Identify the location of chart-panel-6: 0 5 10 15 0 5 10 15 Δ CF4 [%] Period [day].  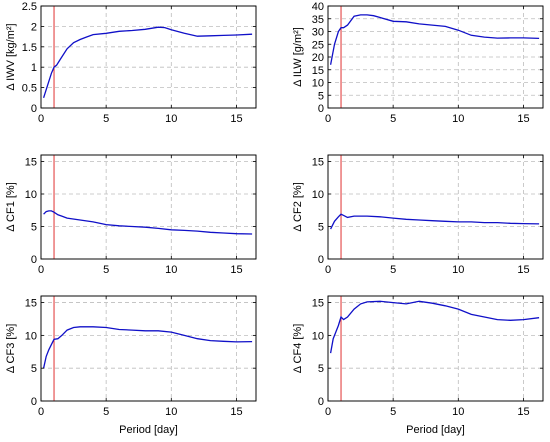
(418, 365).